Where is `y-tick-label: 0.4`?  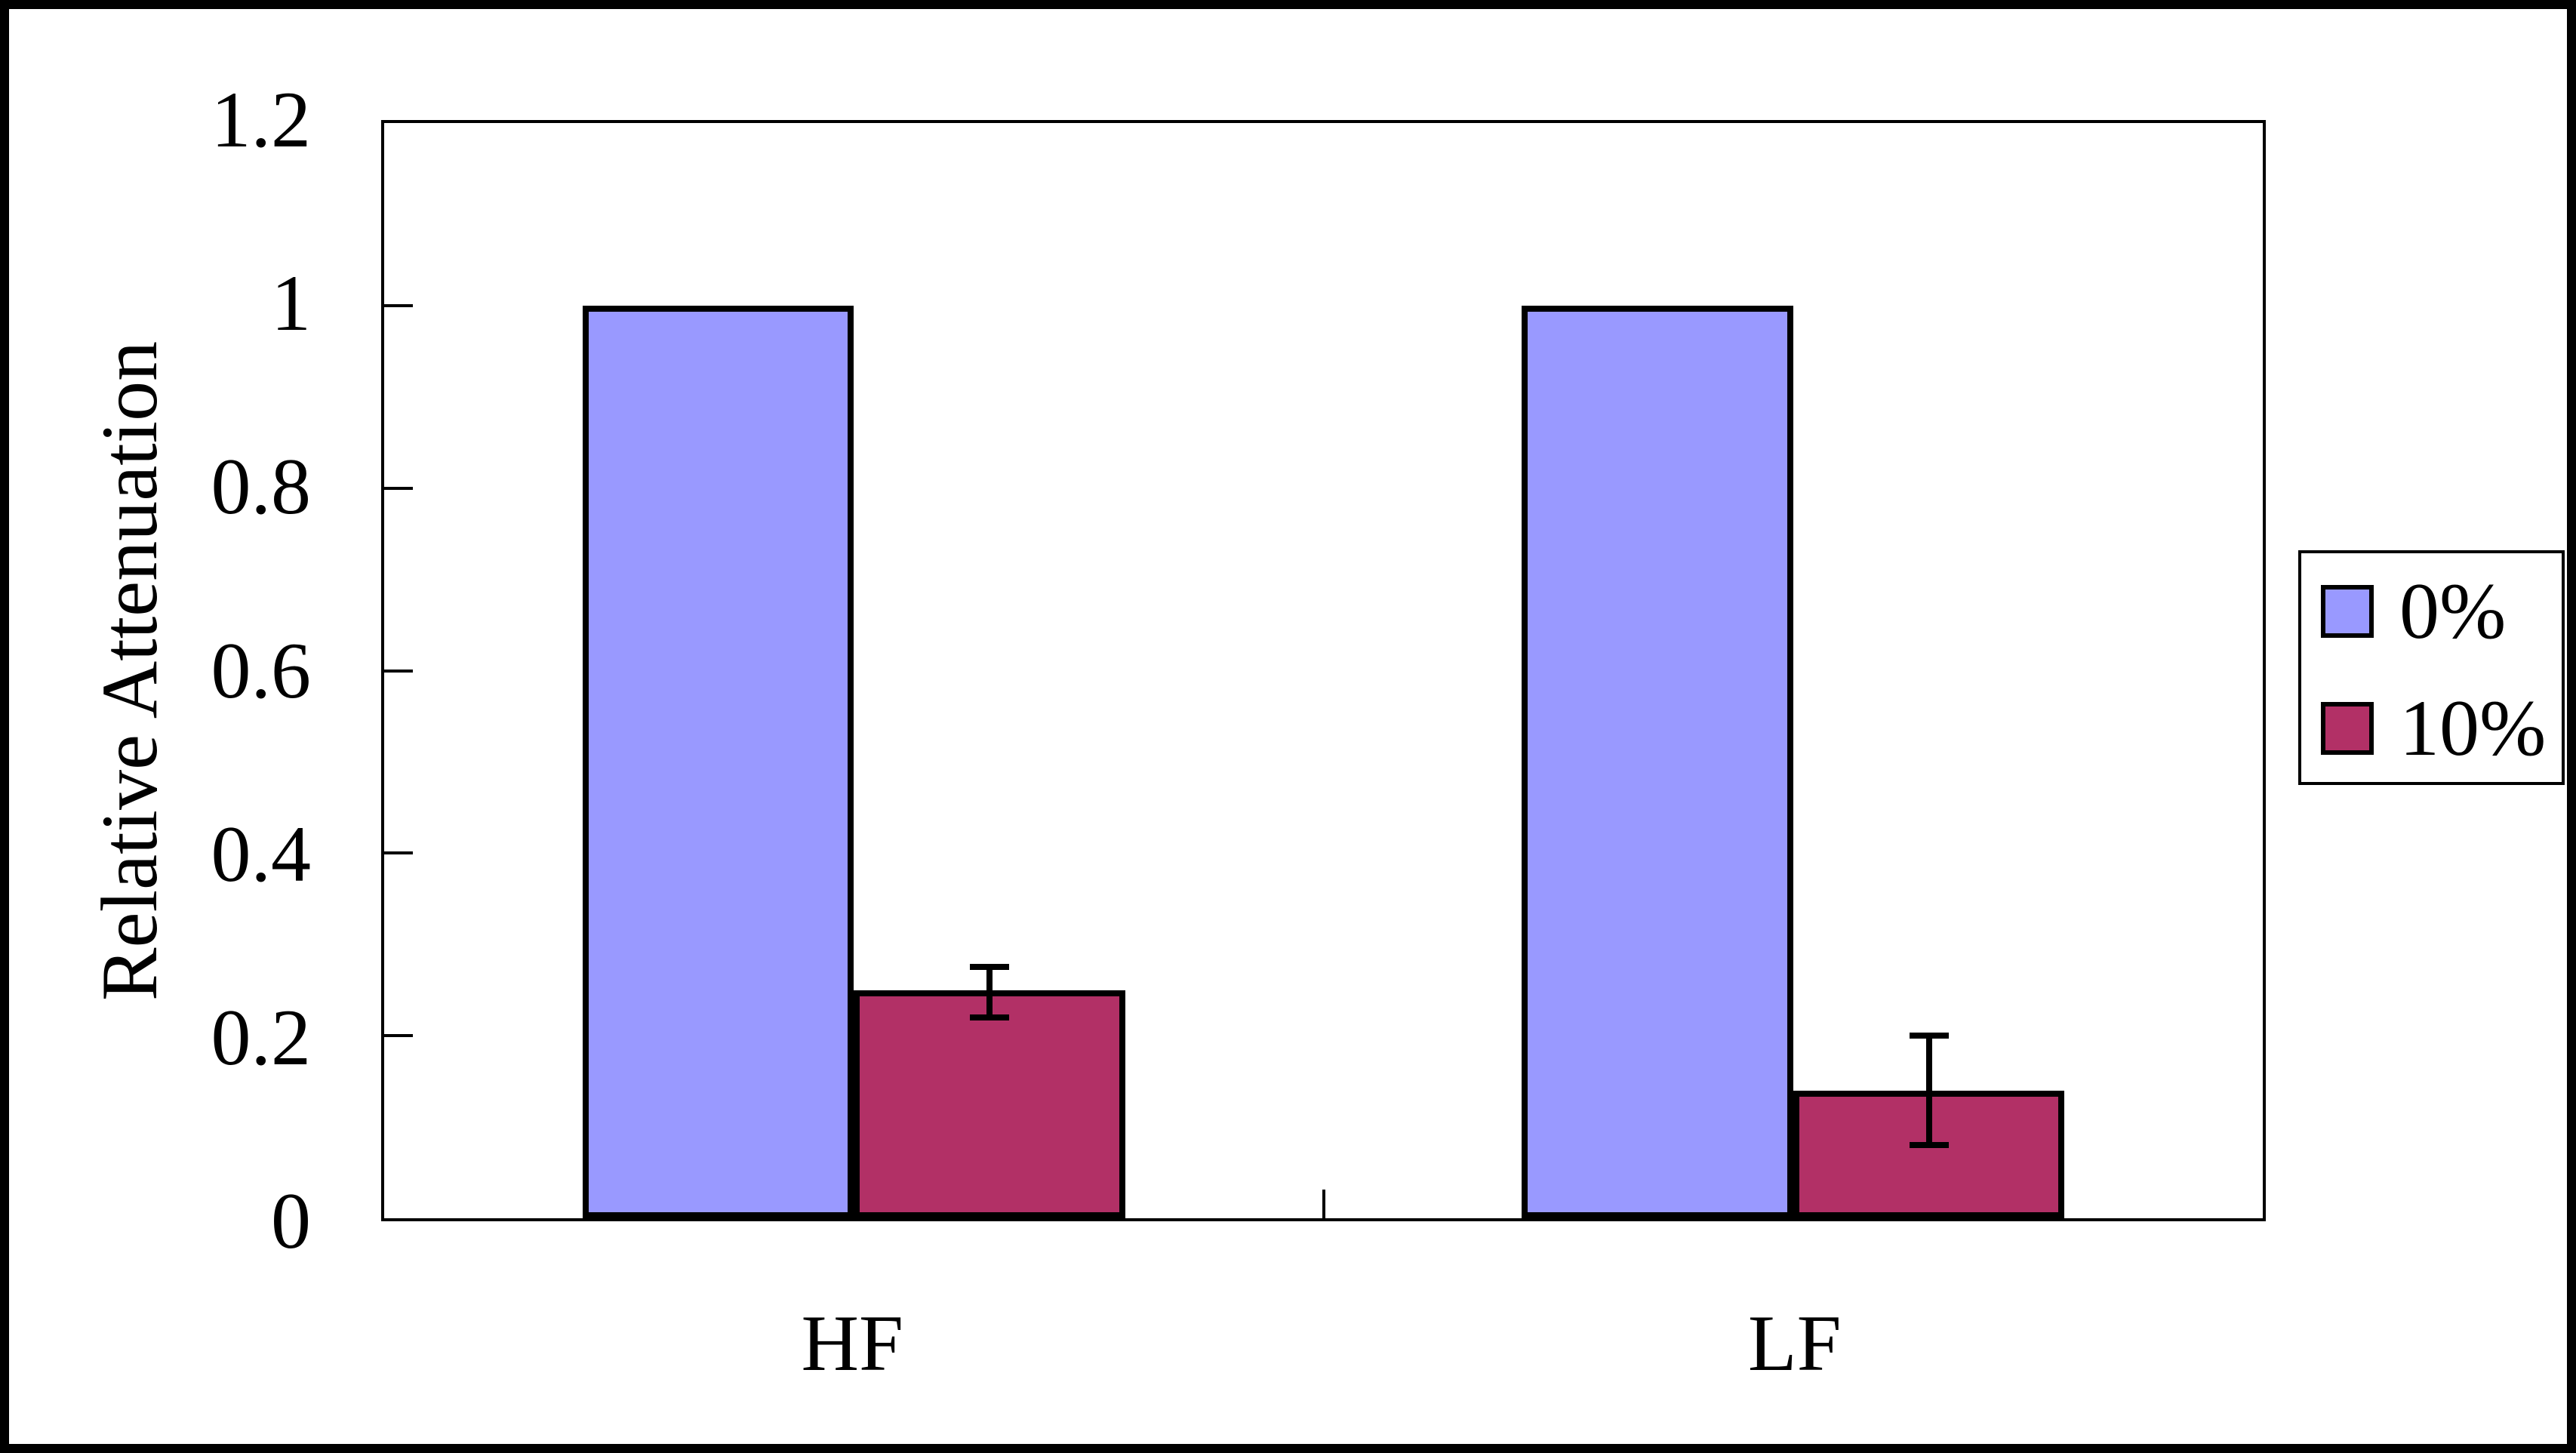 y-tick-label: 0.4 is located at coordinates (261, 854).